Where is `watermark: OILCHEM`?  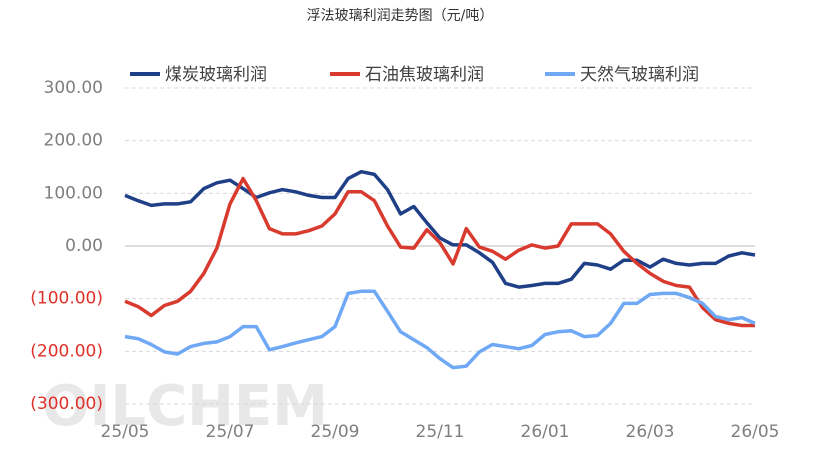
watermark: OILCHEM is located at coordinates (185, 406).